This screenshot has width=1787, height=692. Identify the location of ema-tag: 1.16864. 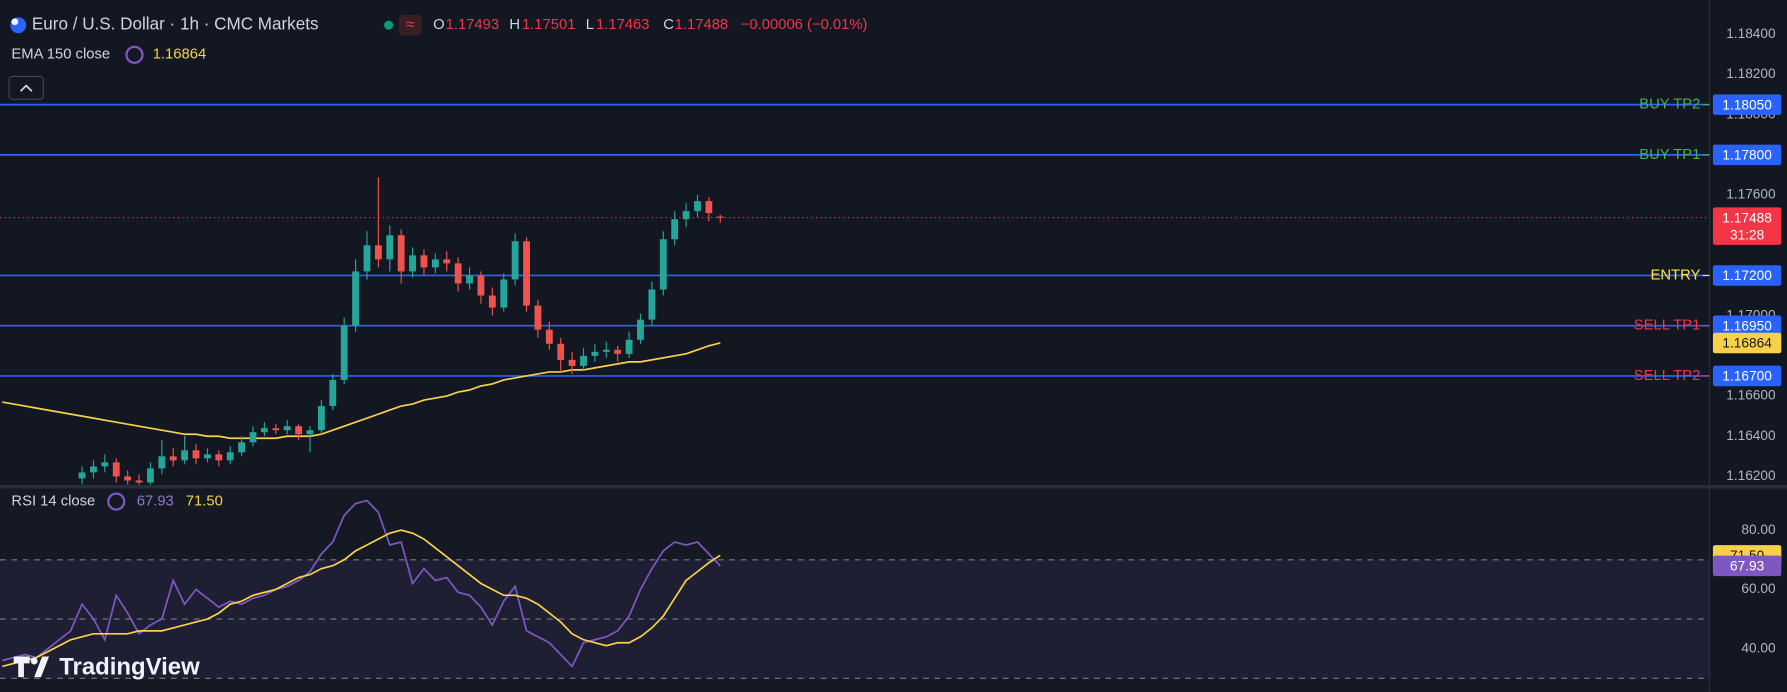
(1747, 343).